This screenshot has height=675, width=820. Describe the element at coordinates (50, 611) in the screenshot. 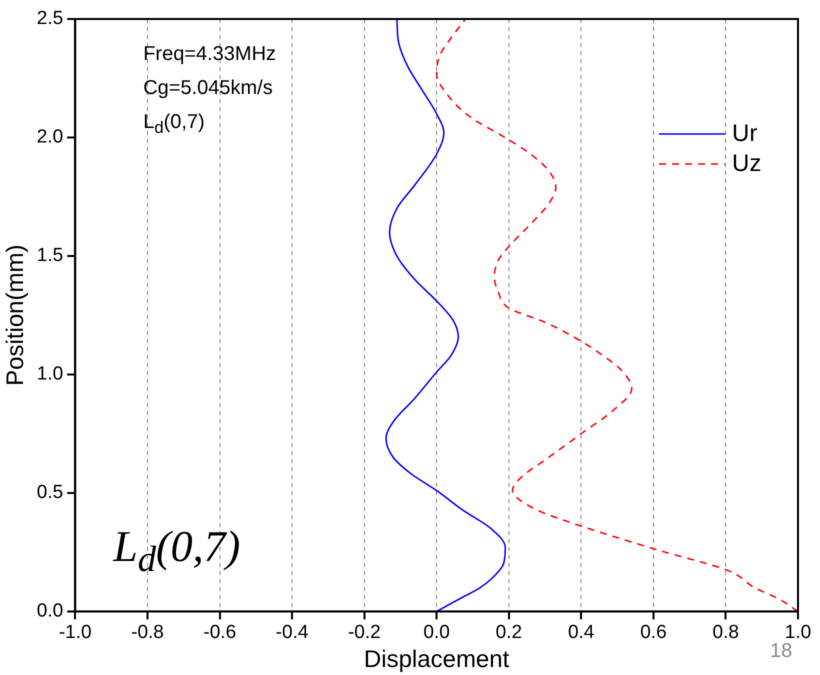

I see `y-tick-label: 0.0` at that location.